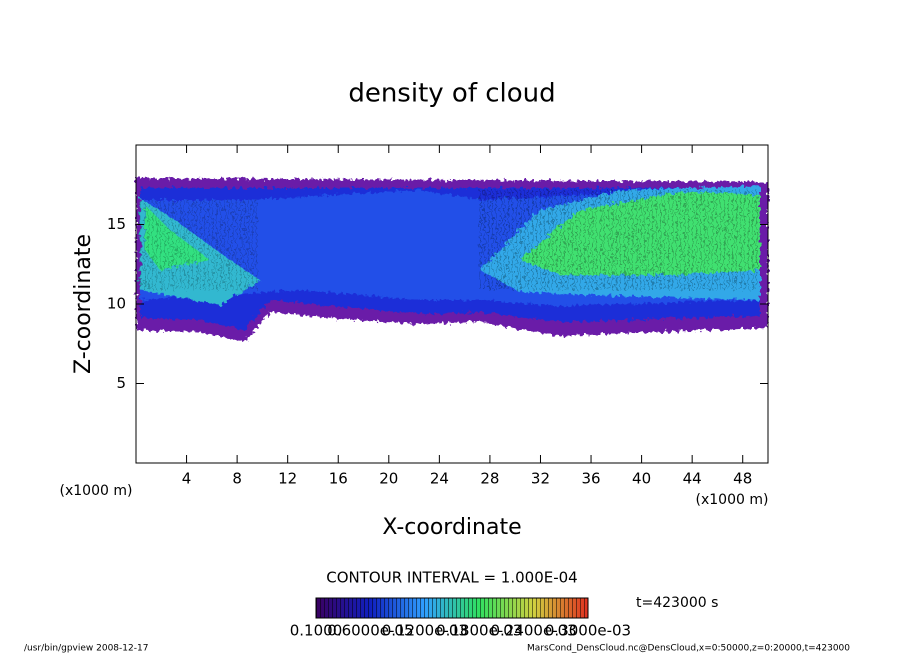 The image size is (904, 658). Describe the element at coordinates (451, 94) in the screenshot. I see `chart-title: density of cloud` at that location.